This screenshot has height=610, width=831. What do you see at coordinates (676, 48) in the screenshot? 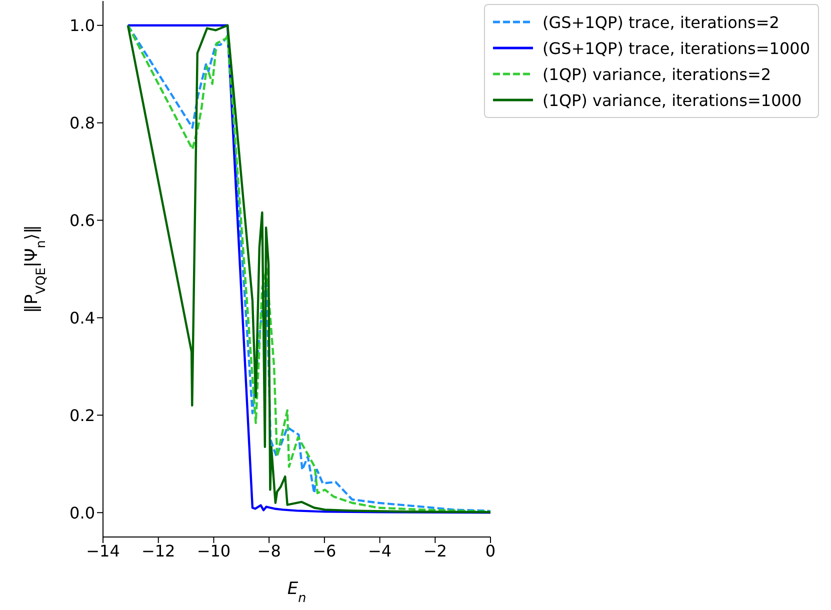
I see `legend-label: (GS+1QP) trace, iterations=1000` at bounding box center [676, 48].